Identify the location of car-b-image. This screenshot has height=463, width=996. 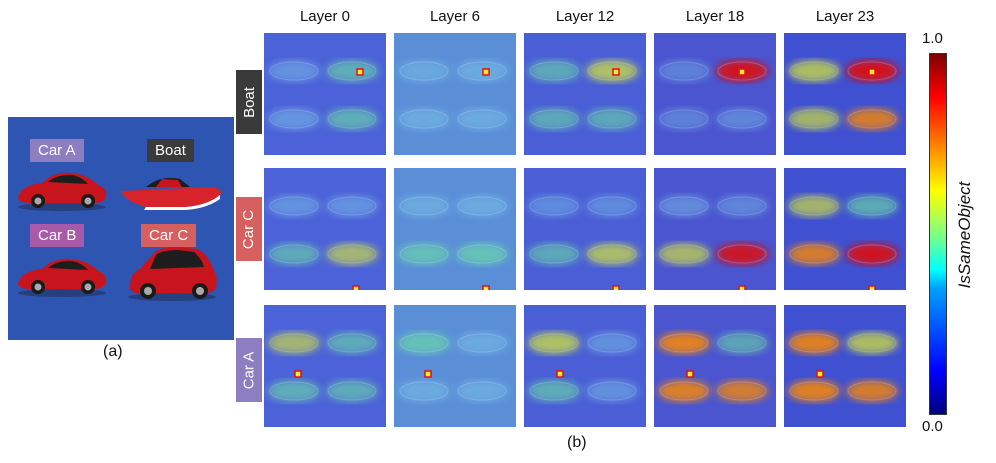
(62, 277).